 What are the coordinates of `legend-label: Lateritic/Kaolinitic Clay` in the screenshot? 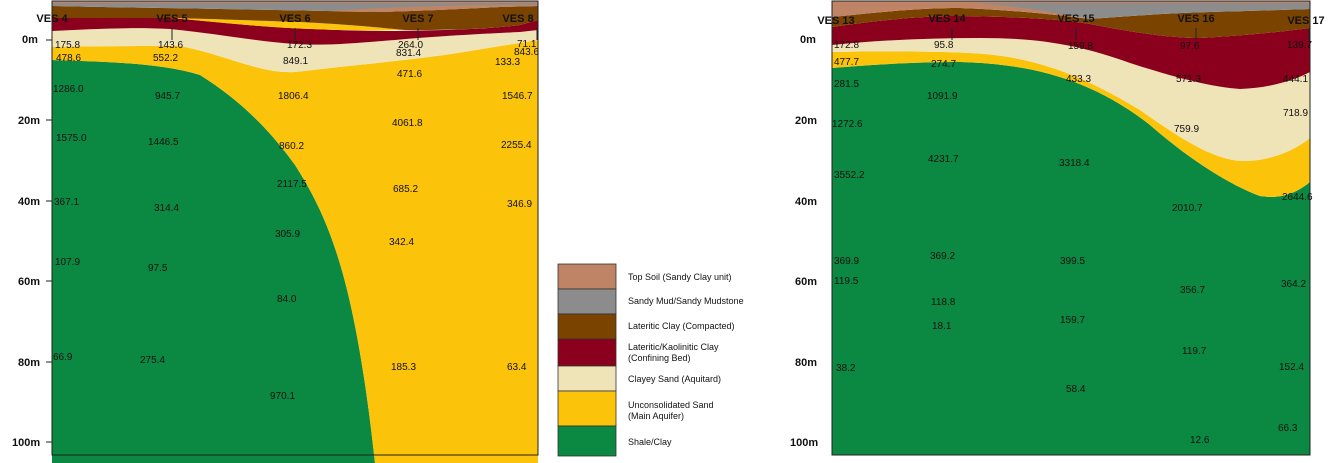 It's located at (673, 347).